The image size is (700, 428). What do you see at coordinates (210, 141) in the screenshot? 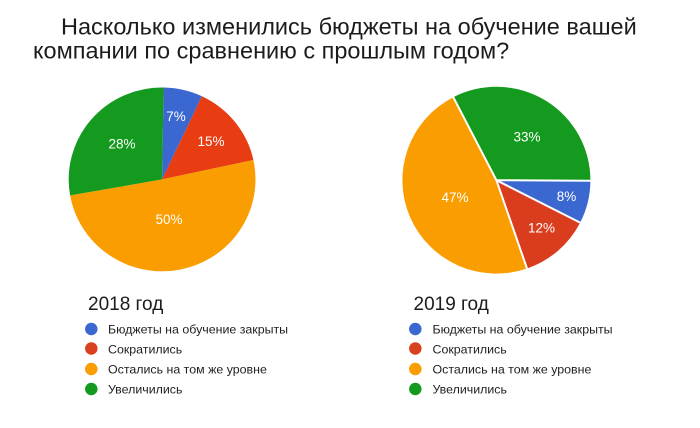
I see `svg-text: 15%` at bounding box center [210, 141].